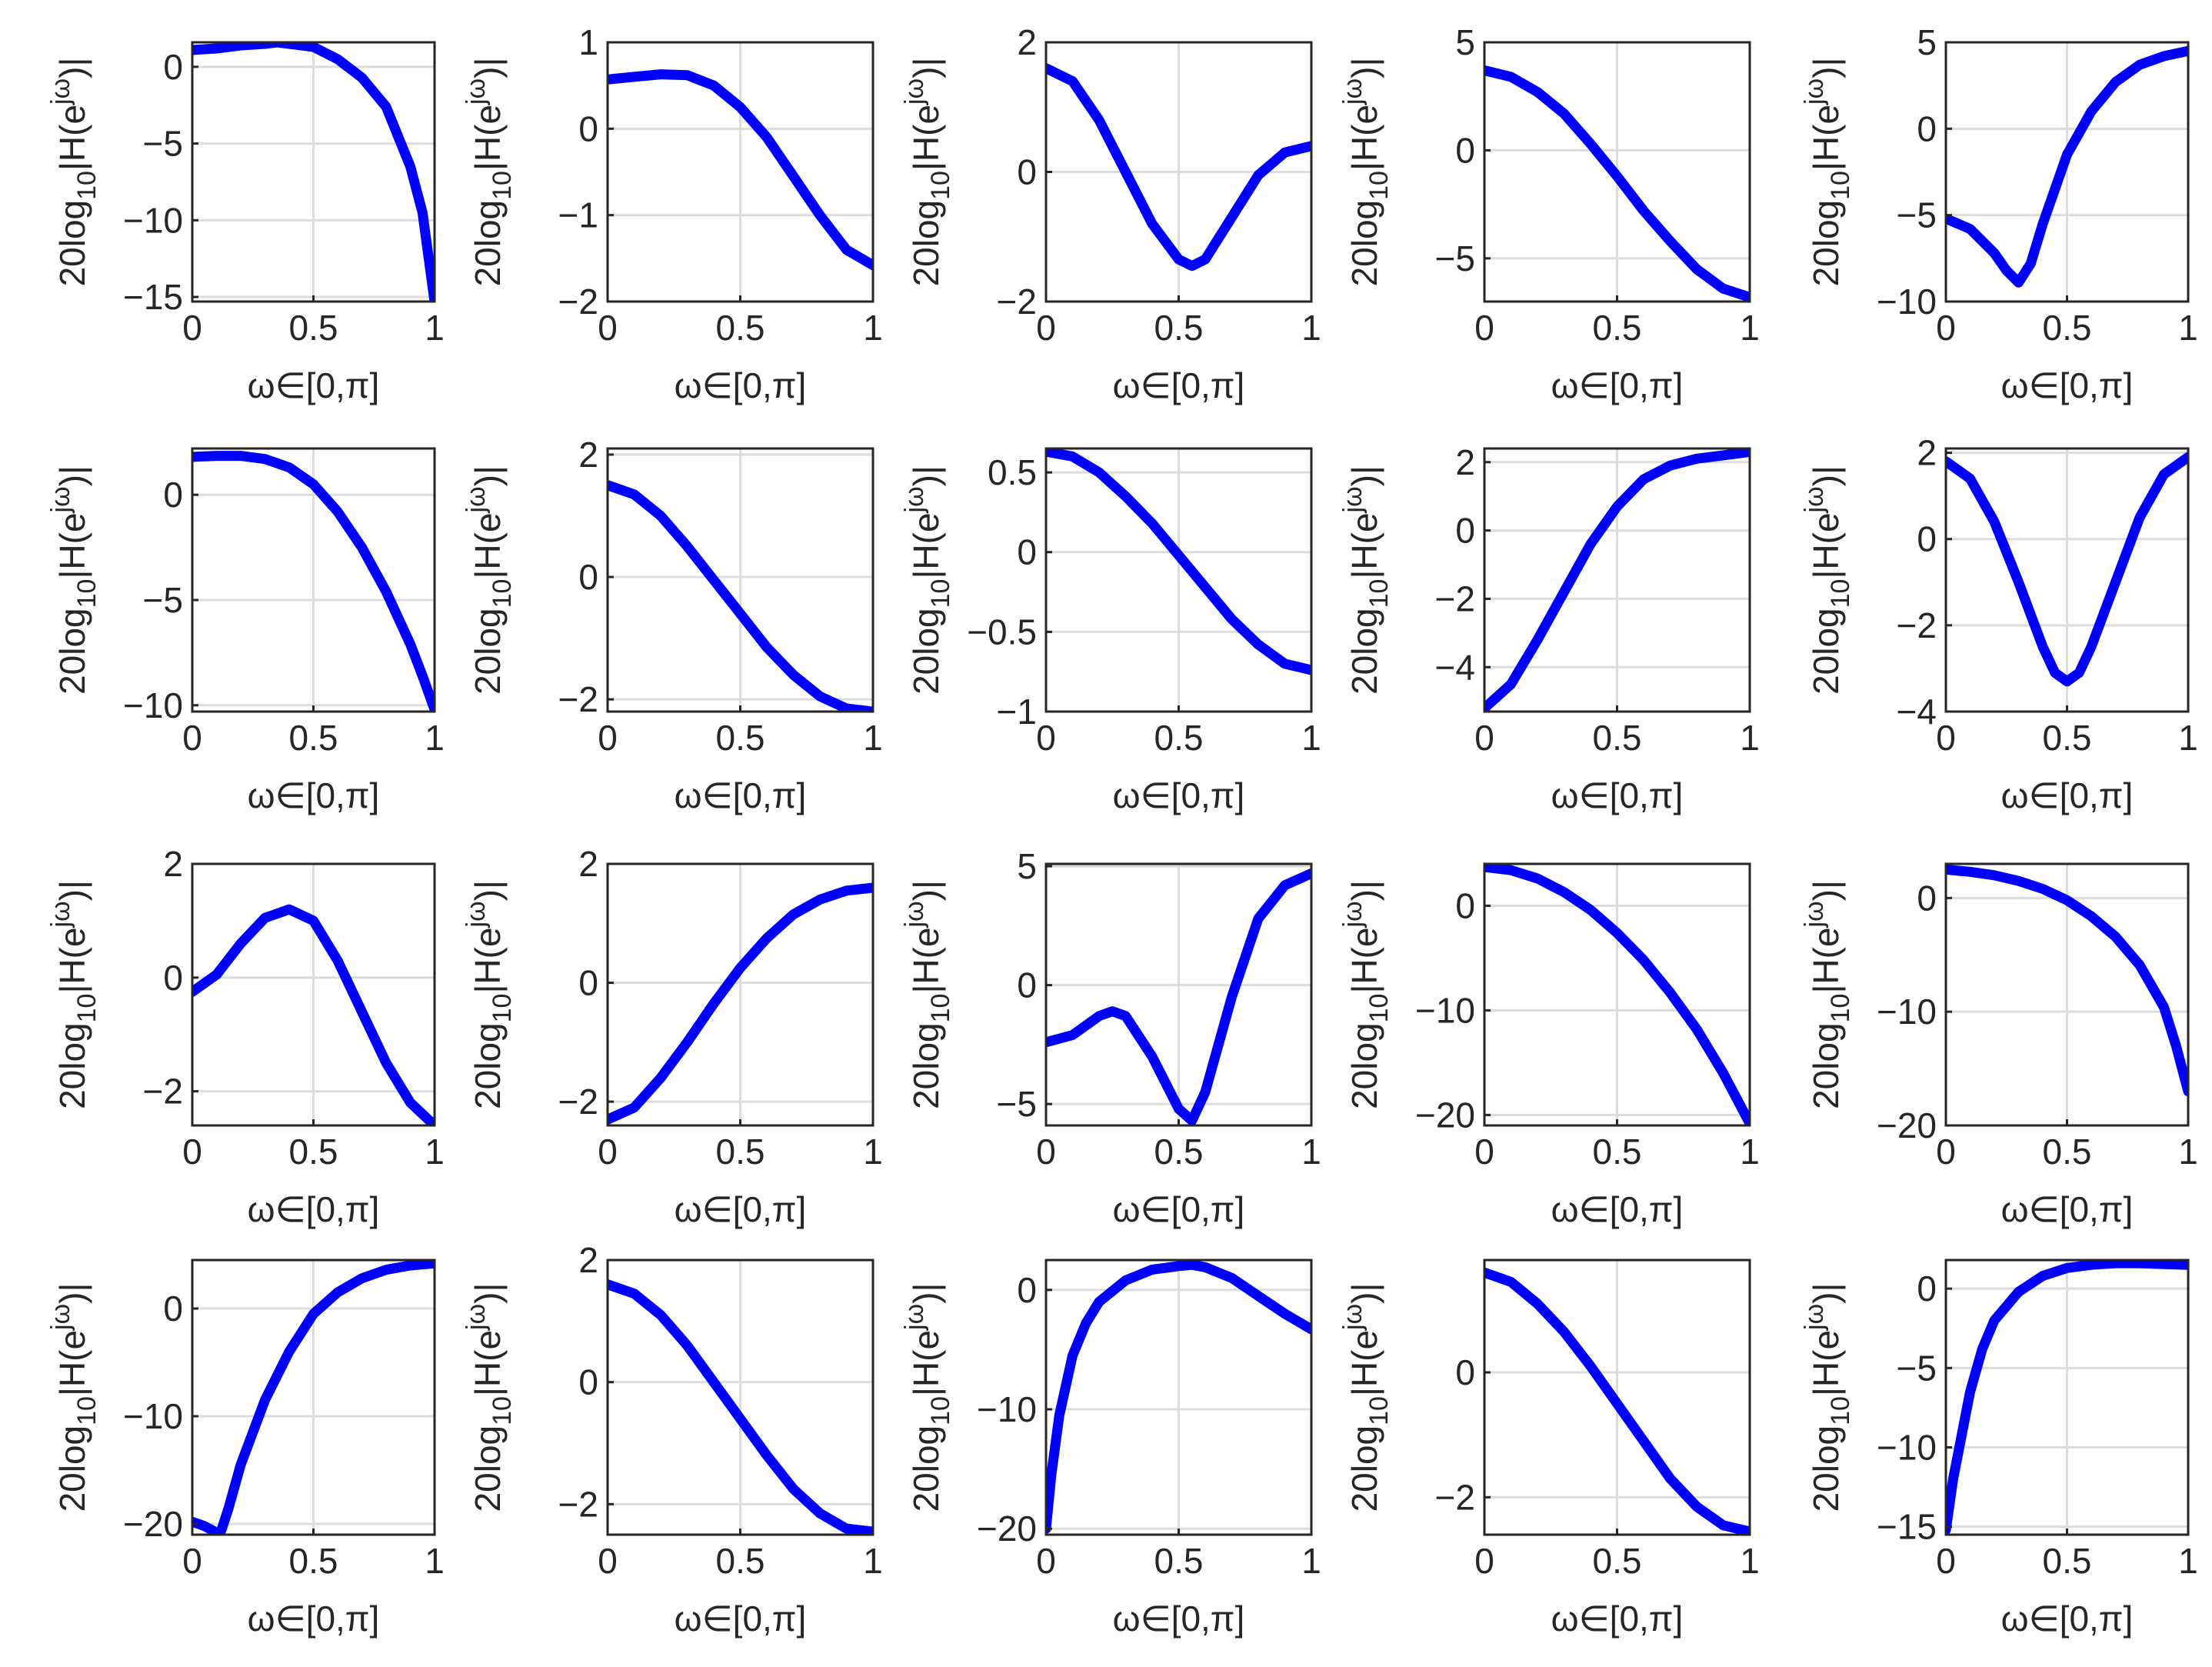 Image resolution: width=2212 pixels, height=1667 pixels. Describe the element at coordinates (1549, 1046) in the screenshot. I see `subplot-3-4: 0 0.5 10−10−20ω∈[0,π]20log10|H(ejω)|` at that location.